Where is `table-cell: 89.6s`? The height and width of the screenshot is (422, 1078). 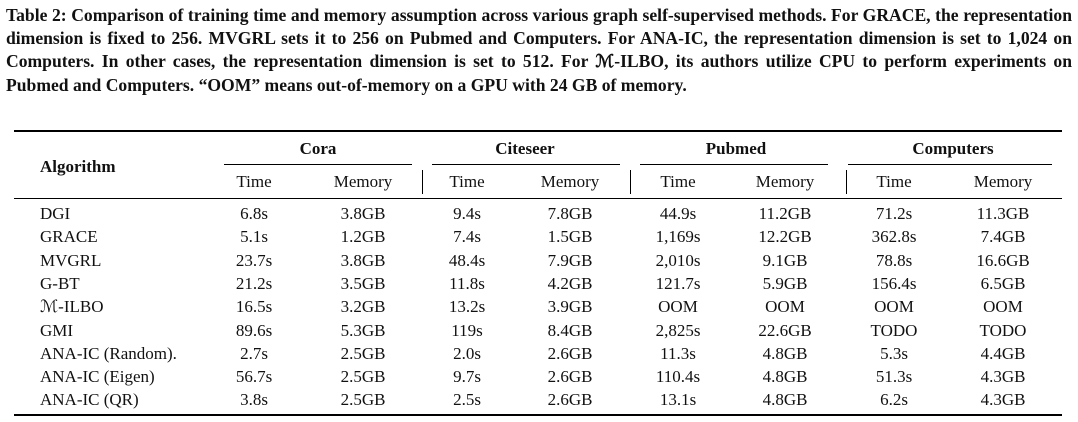 table-cell: 89.6s is located at coordinates (254, 330).